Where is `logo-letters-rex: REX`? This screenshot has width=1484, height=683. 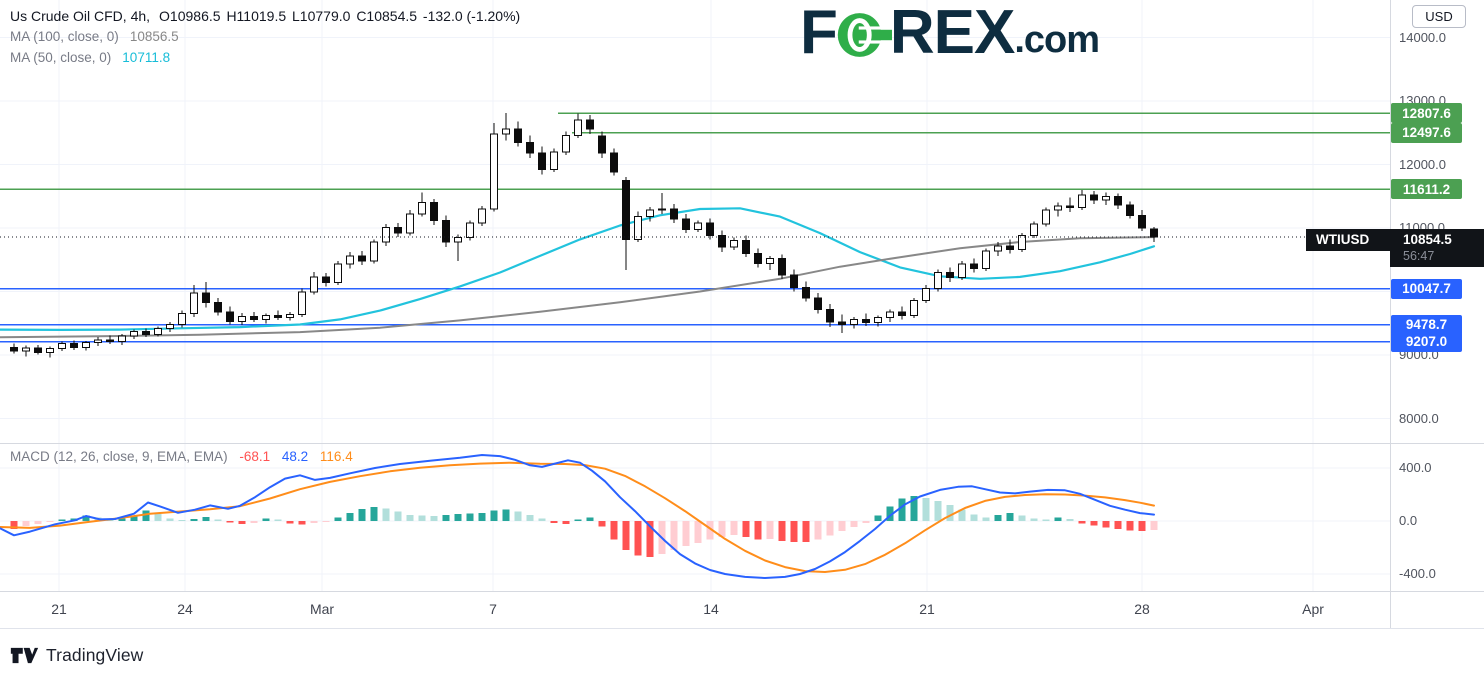
logo-letters-rex: REX is located at coordinates (952, 33).